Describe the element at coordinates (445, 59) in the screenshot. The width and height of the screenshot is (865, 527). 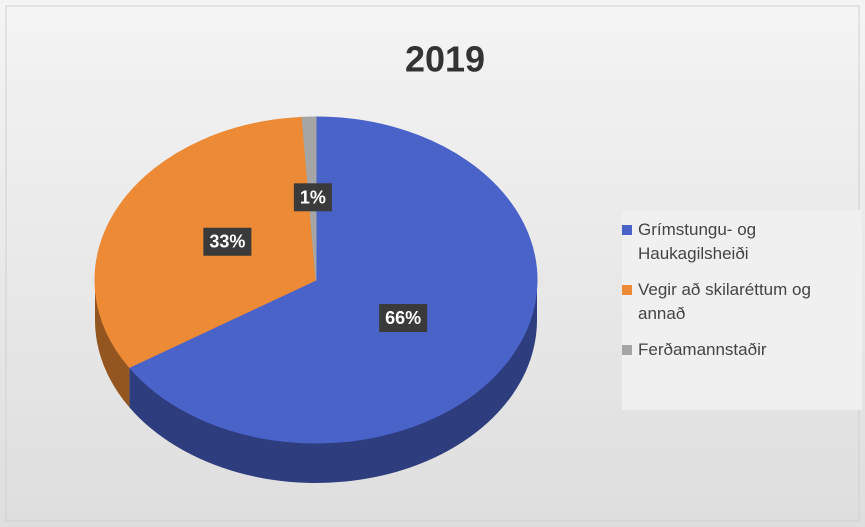
I see `chart-title: 2019` at that location.